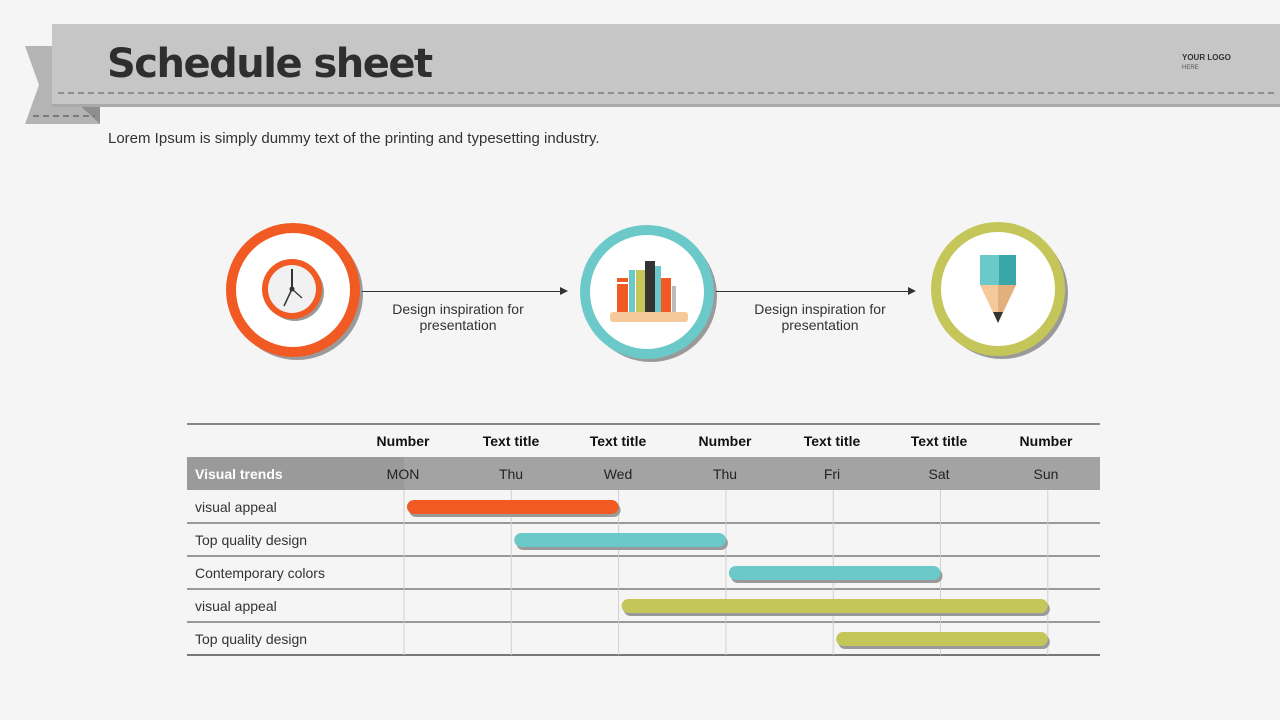 This screenshot has height=720, width=1280. What do you see at coordinates (1190, 68) in the screenshot?
I see `logo-subtext: HERE` at bounding box center [1190, 68].